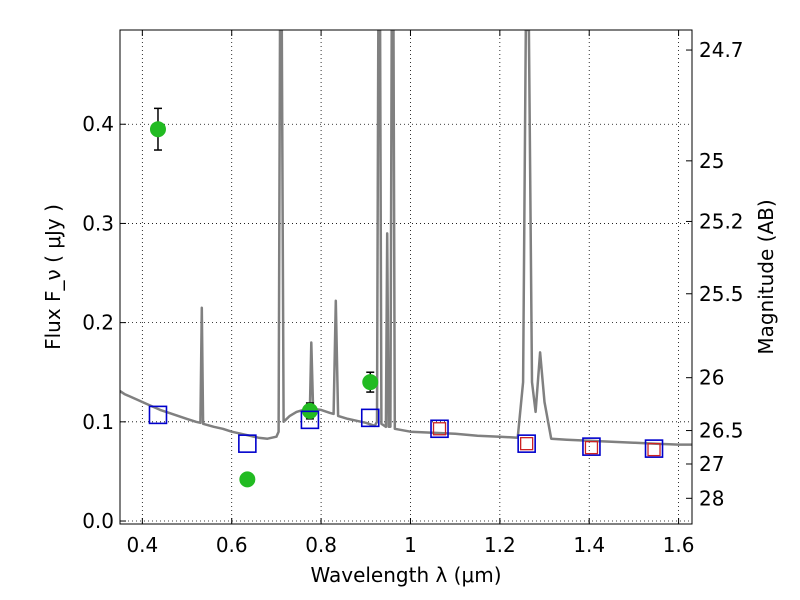  I want to click on y-tick-label: 0.4, so click(98, 124).